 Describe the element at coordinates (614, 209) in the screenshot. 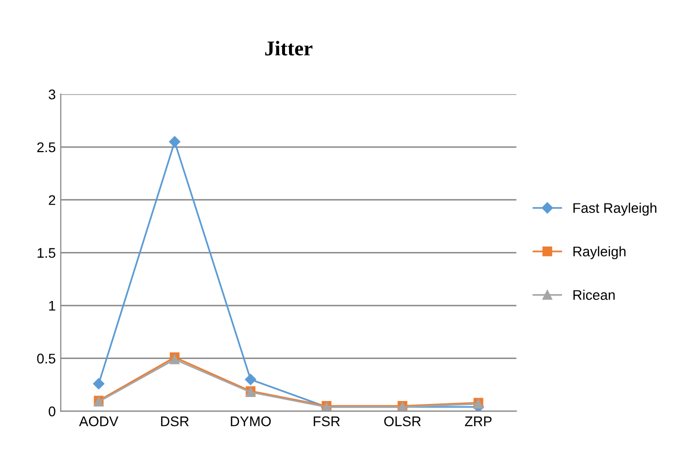

I see `legend-label: Fast Rayleigh` at that location.